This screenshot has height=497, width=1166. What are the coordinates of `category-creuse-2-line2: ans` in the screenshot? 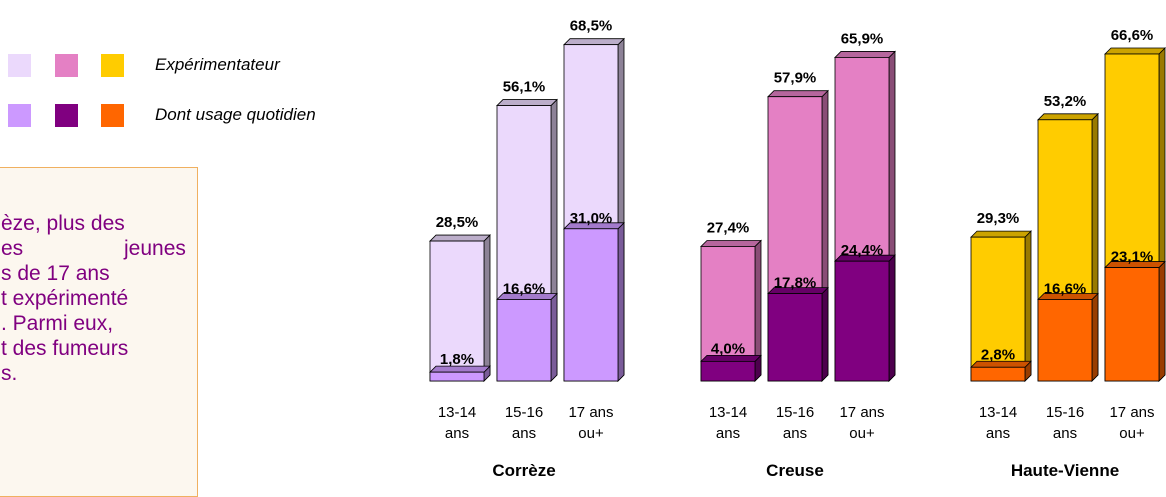 It's located at (795, 433).